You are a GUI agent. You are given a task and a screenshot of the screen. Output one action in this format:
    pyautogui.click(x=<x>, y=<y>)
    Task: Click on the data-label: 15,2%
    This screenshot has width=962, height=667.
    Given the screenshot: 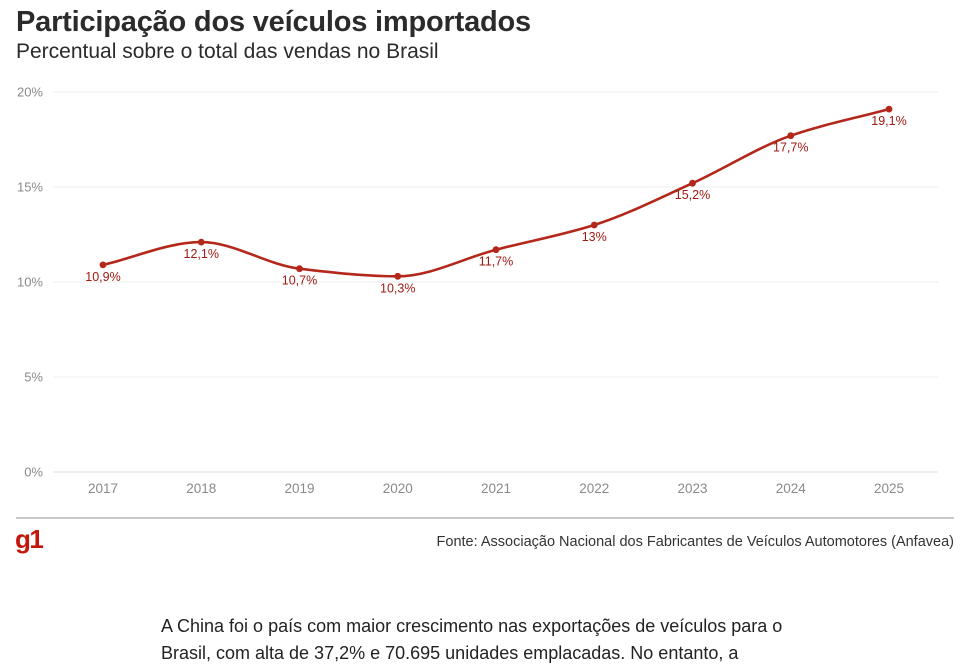 What is the action you would take?
    pyautogui.click(x=692, y=195)
    